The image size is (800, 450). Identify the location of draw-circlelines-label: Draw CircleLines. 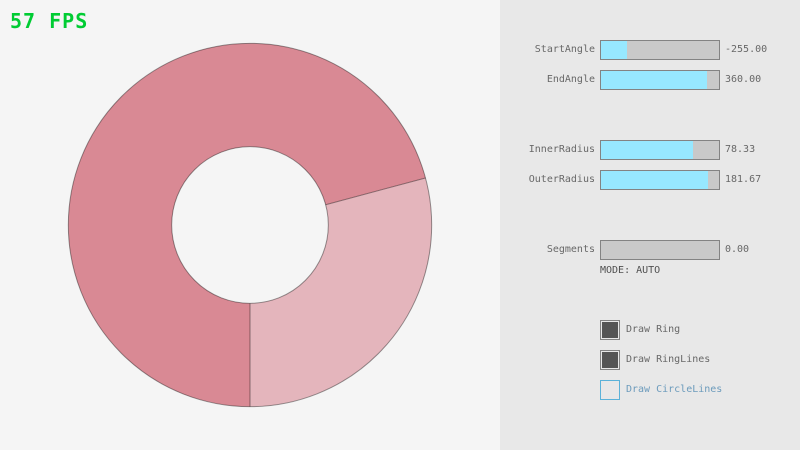
(674, 389).